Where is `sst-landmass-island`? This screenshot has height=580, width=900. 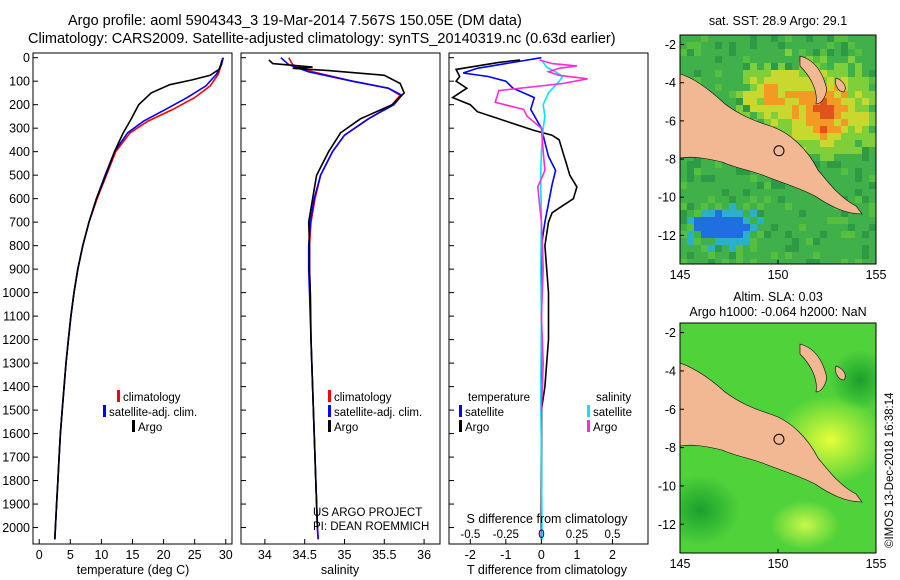
sst-landmass-island is located at coordinates (840, 85).